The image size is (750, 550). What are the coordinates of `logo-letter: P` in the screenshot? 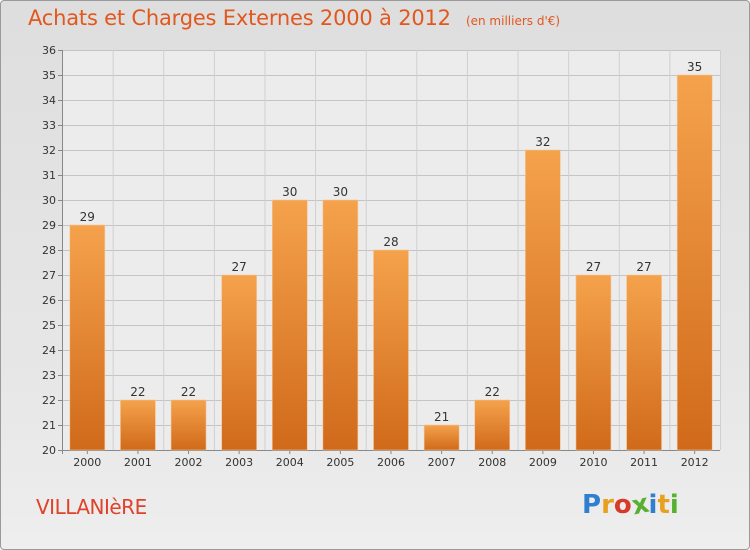 It's located at (592, 505).